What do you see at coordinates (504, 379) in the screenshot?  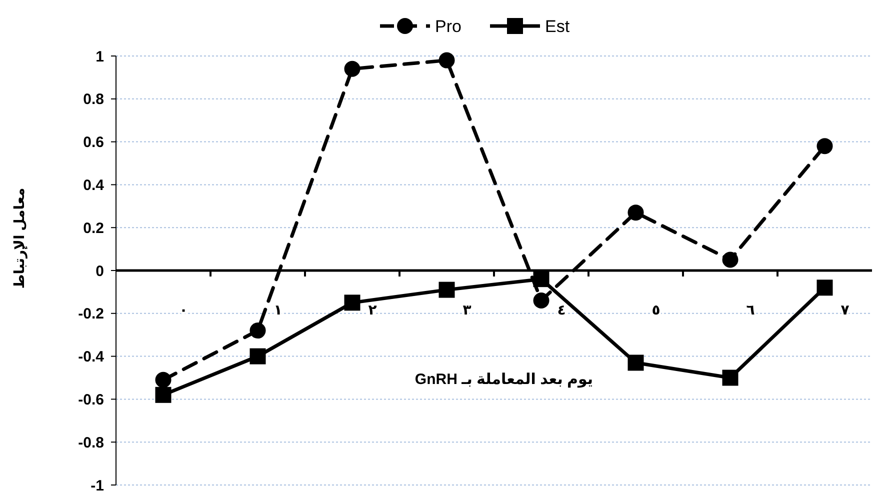 I see `x-axis-title: يوم بعد المعاملة بـ GnRH` at bounding box center [504, 379].